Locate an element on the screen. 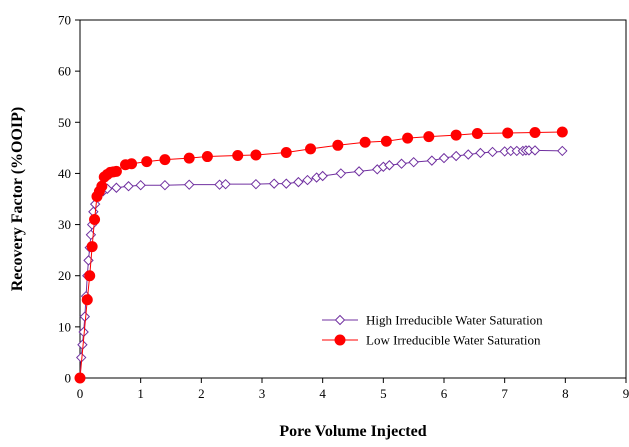 The height and width of the screenshot is (447, 629). y-tick-label: 40 is located at coordinates (64, 173).